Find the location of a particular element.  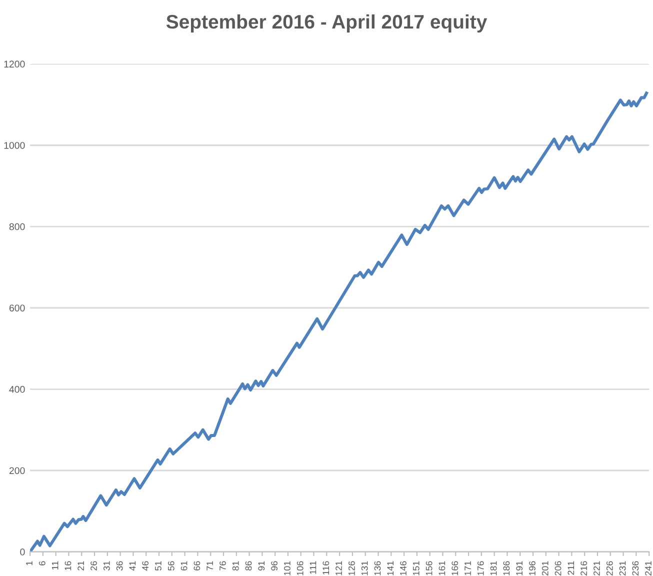

x-tick-label: 31 is located at coordinates (106, 566).